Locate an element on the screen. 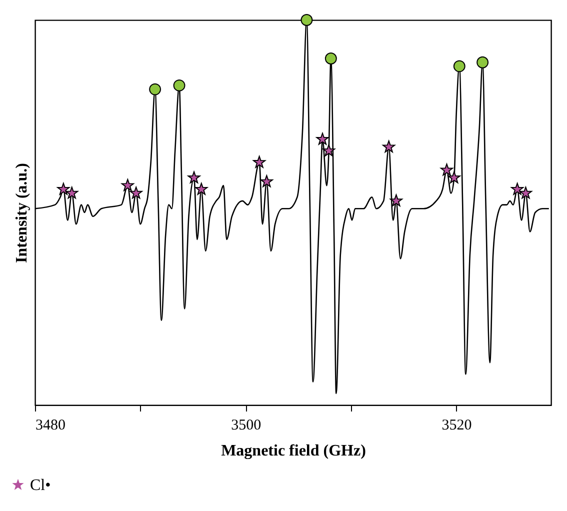  x-tick-label: 3520 is located at coordinates (457, 426).